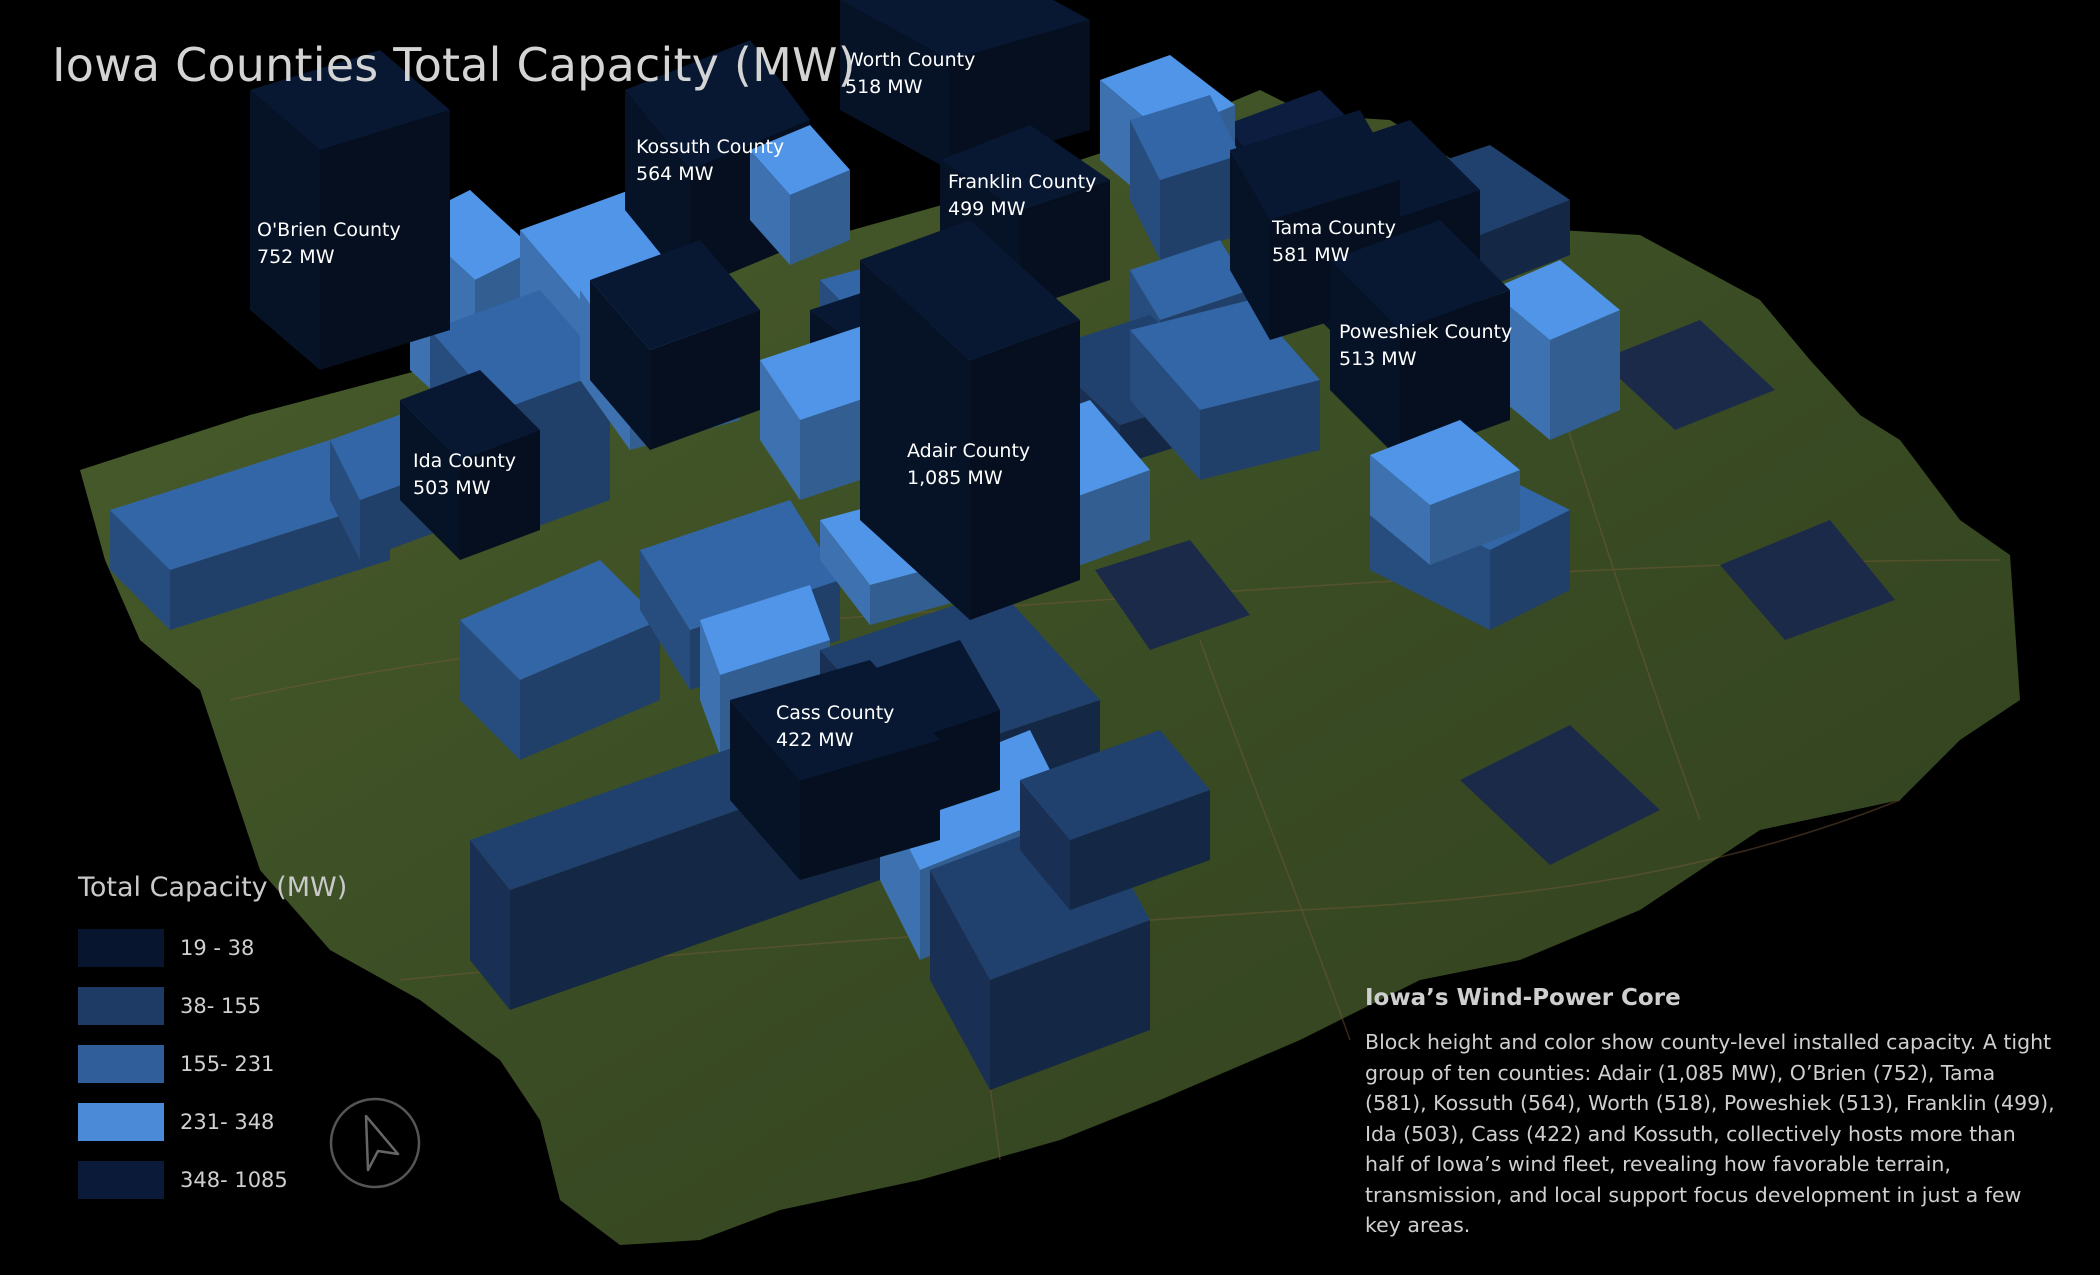 Image resolution: width=2100 pixels, height=1275 pixels. What do you see at coordinates (1311, 255) in the screenshot?
I see `county-value: 581 MW` at bounding box center [1311, 255].